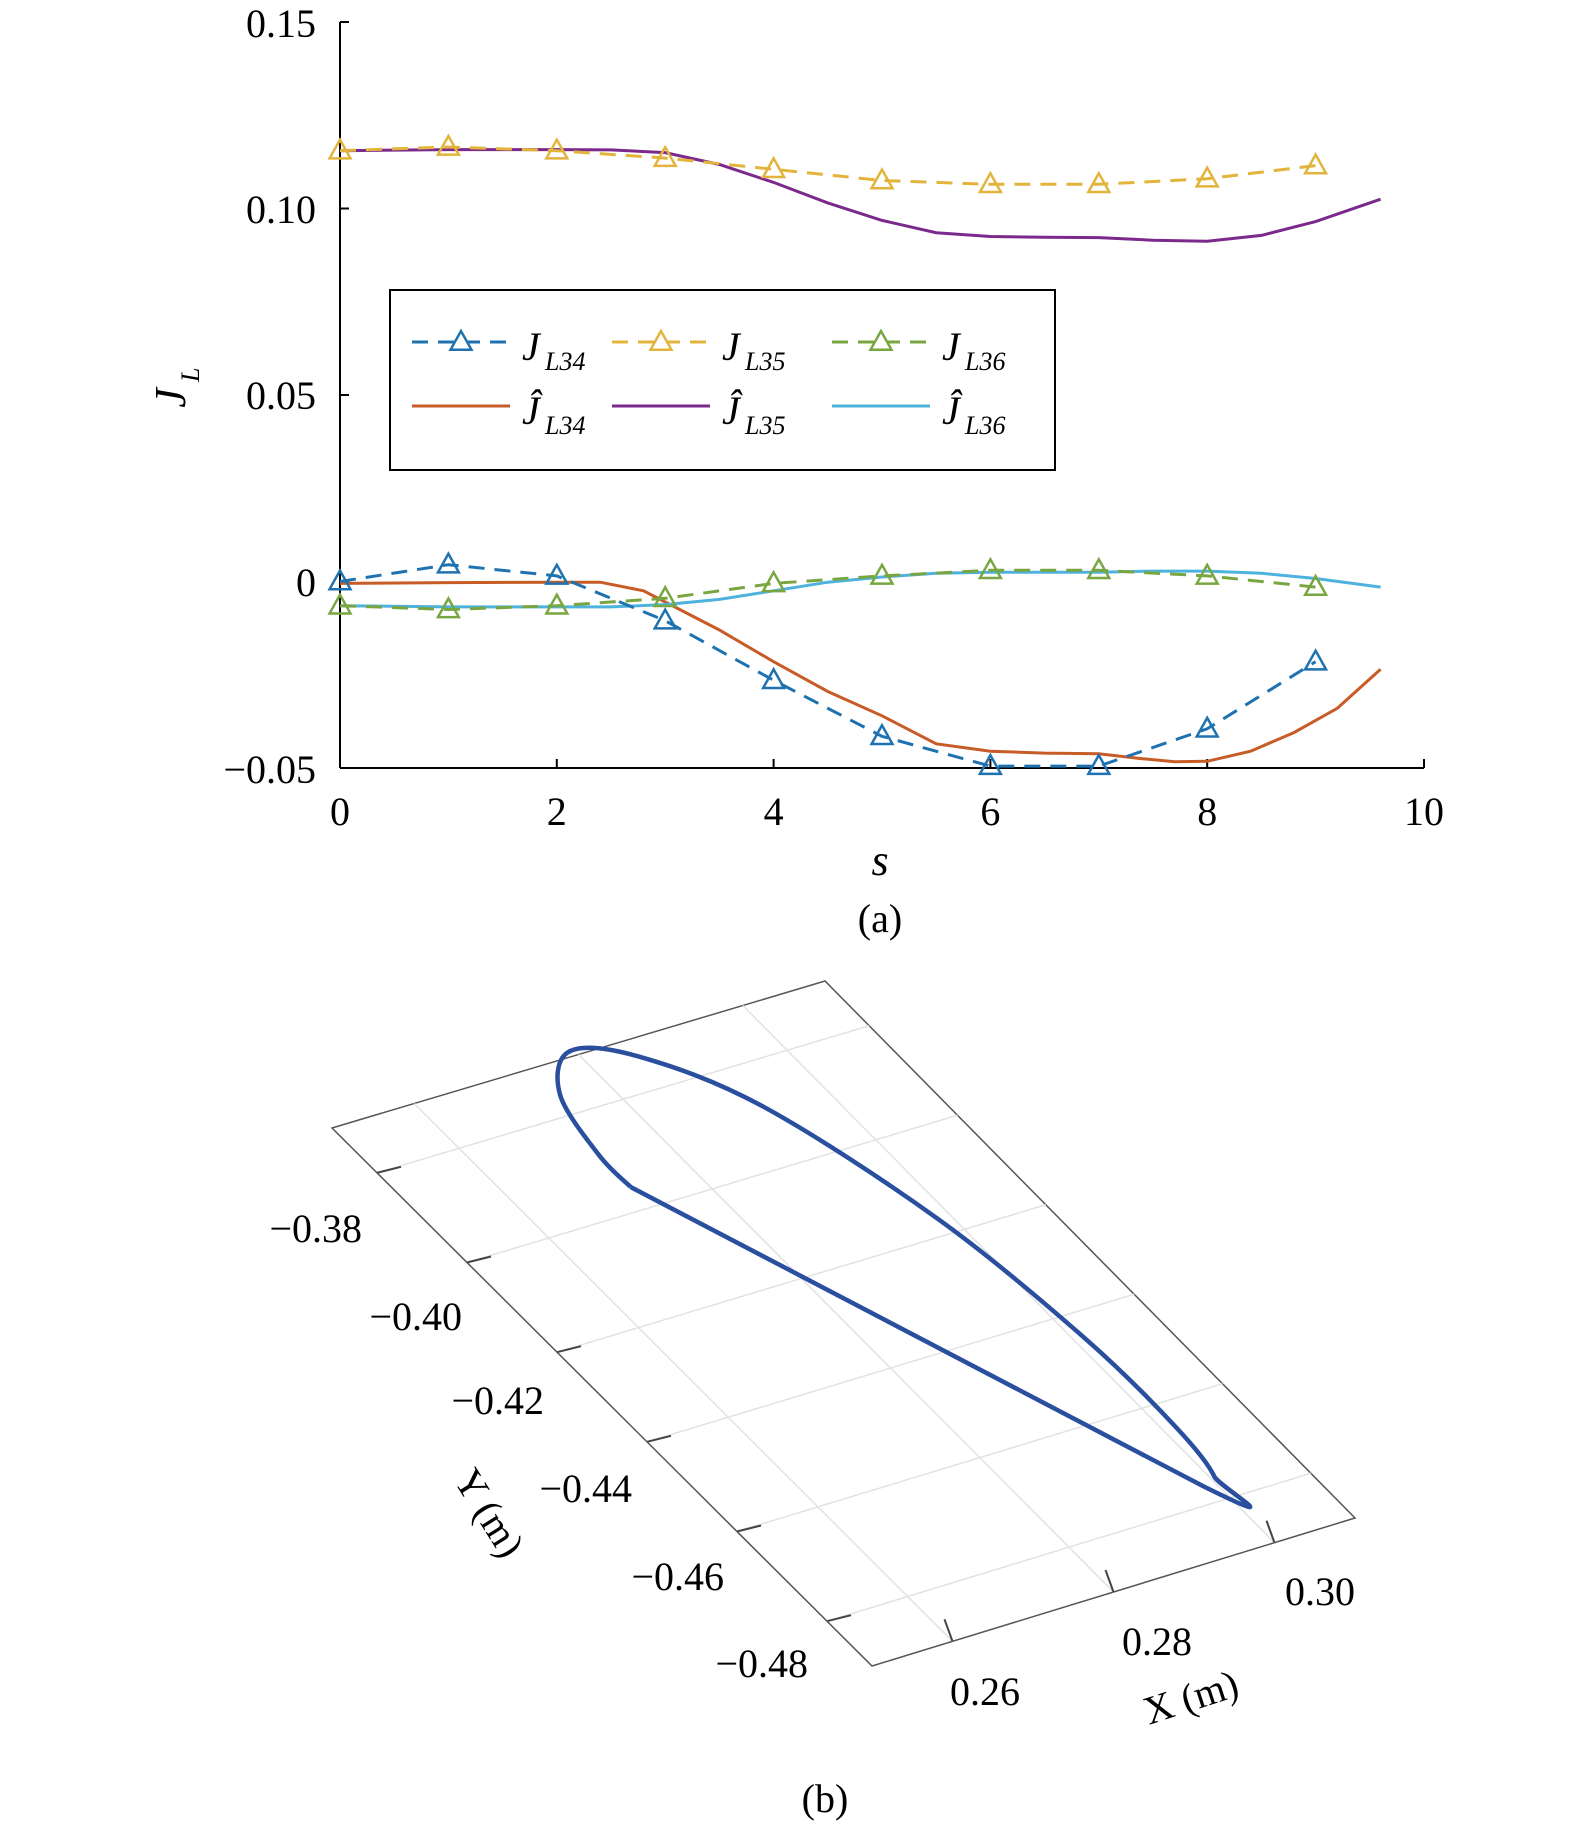 This screenshot has height=1830, width=1575. I want to click on legend-entry-JhatL36: Ĵ L36, so click(973, 414).